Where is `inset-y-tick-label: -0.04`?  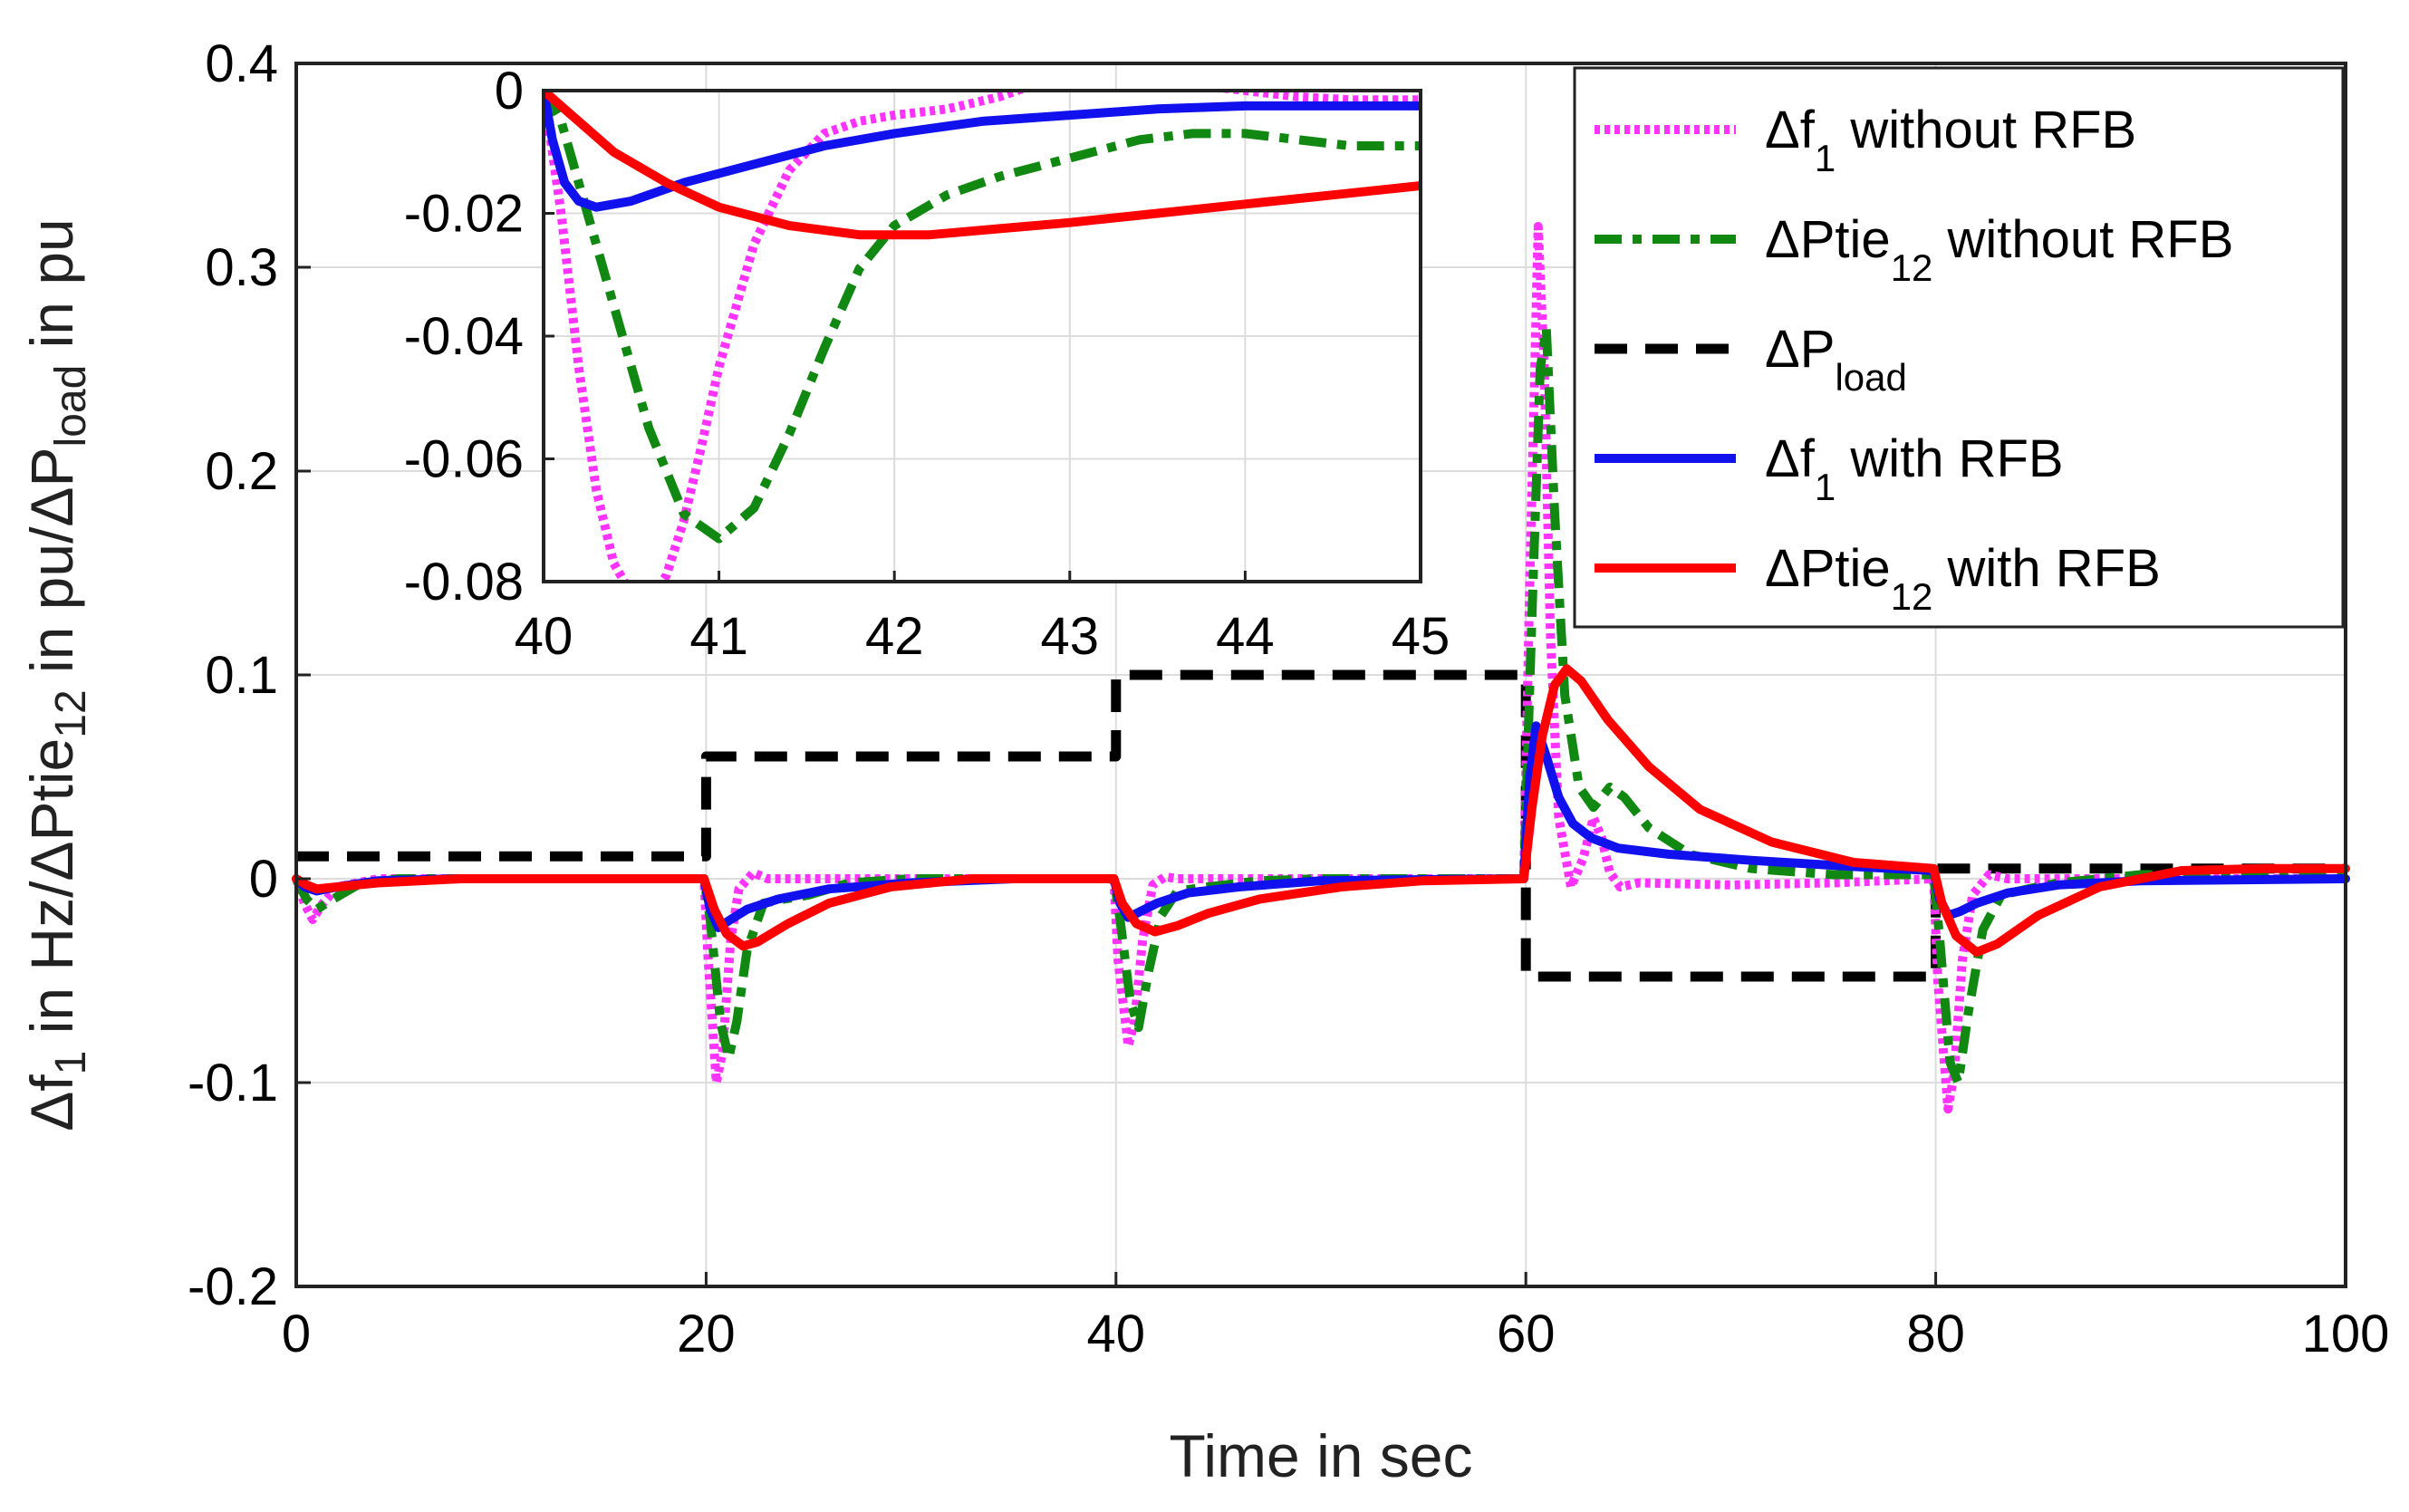 inset-y-tick-label: -0.04 is located at coordinates (464, 336).